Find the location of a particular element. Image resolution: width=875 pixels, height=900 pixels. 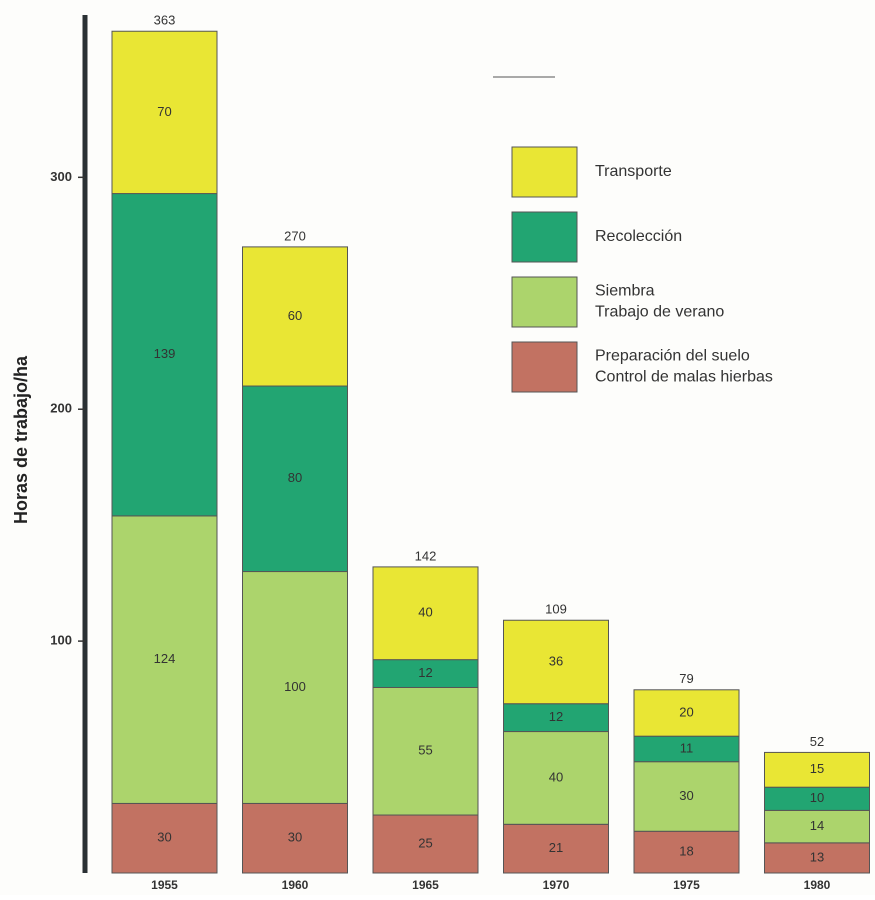

legend-label: Transporte is located at coordinates (633, 171).